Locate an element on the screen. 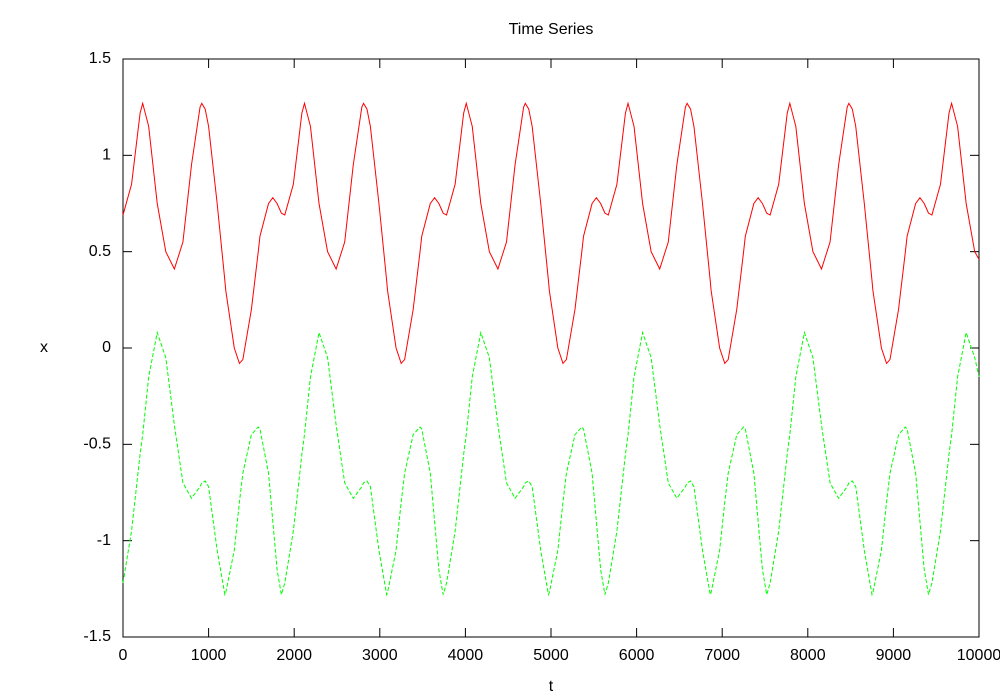  x-tick-label: 1000 is located at coordinates (209, 655).